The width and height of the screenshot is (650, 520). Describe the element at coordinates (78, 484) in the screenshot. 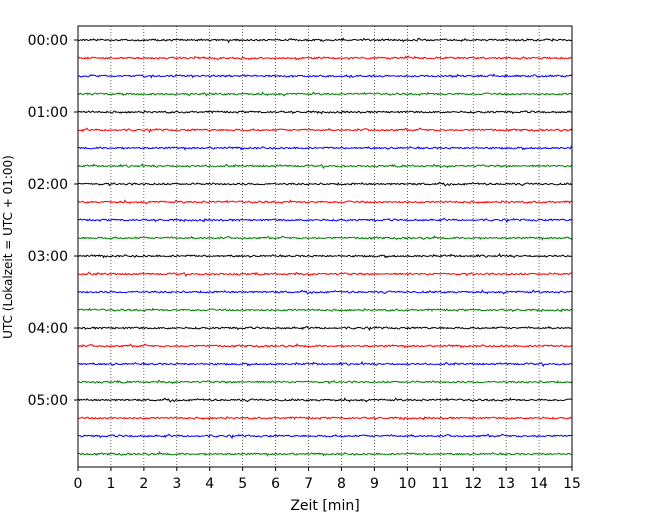

I see `x-tick-label: 0` at that location.